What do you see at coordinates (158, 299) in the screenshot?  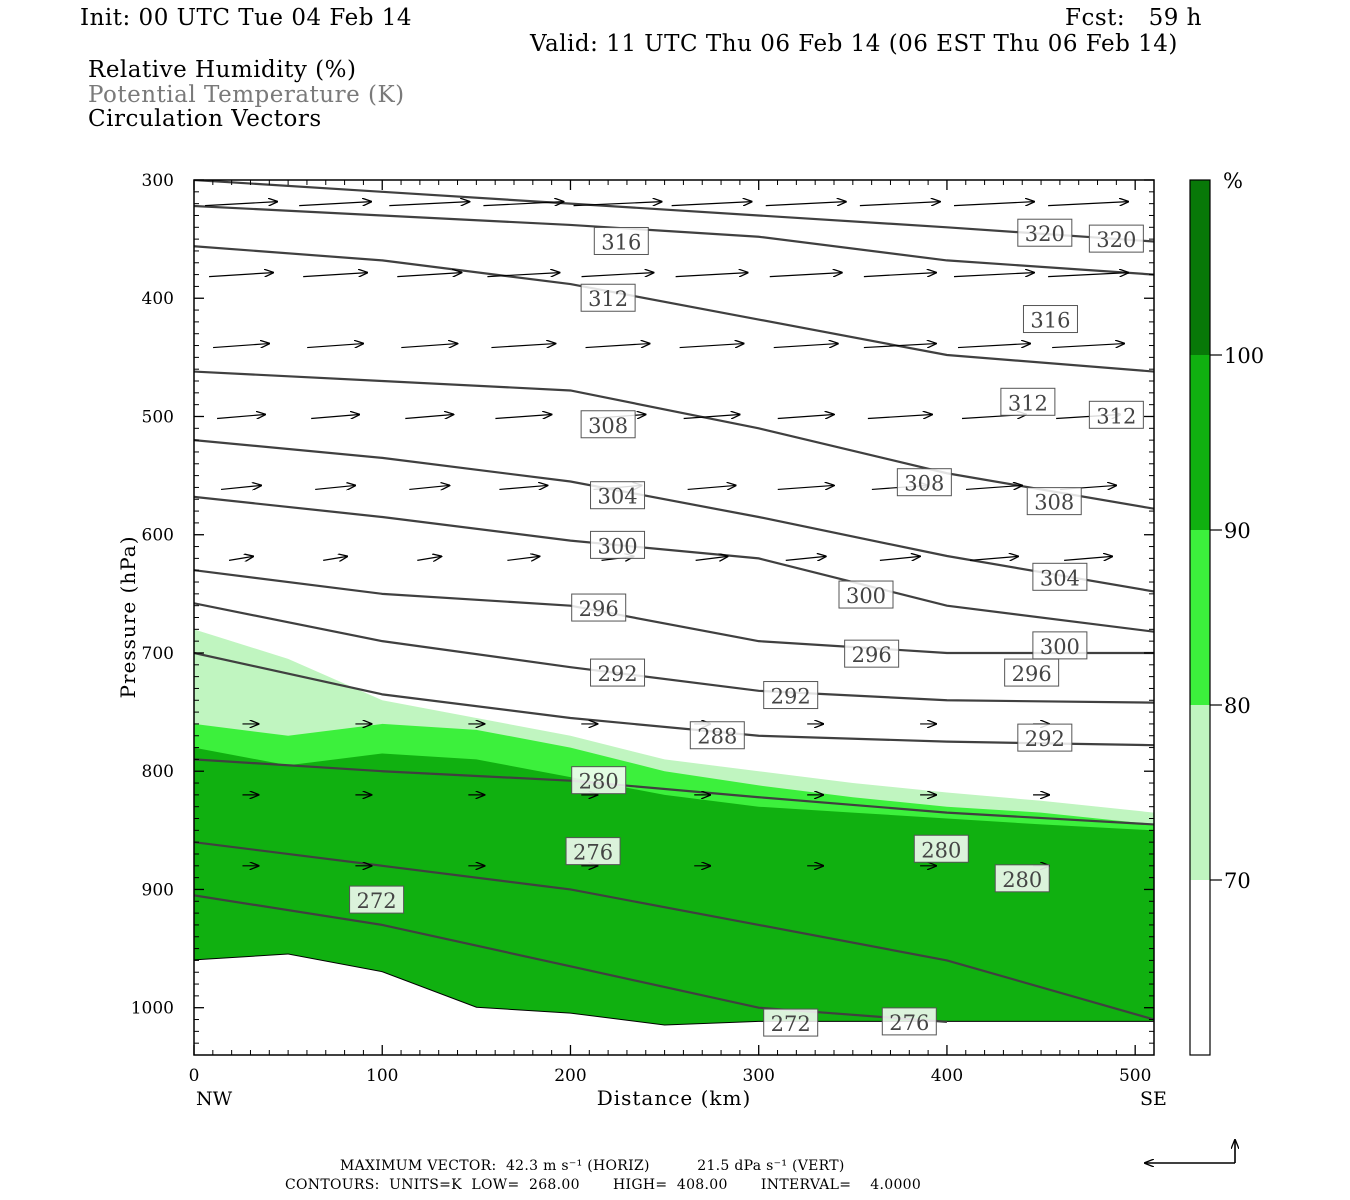 I see `y-tick-label: 400` at bounding box center [158, 299].